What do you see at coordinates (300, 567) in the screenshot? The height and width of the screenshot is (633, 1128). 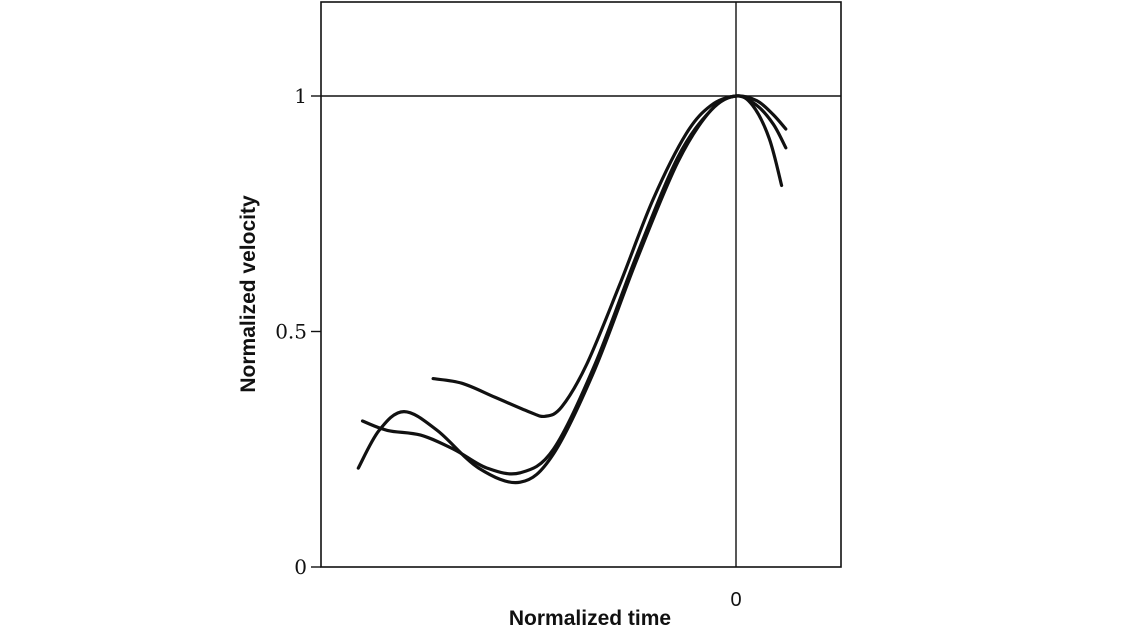 I see `y-tick-label: 0` at bounding box center [300, 567].